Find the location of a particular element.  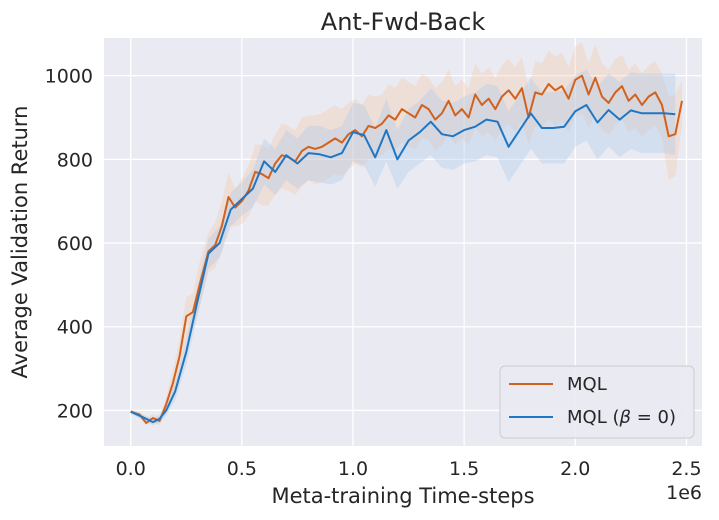

y-tick-label: 600 is located at coordinates (75, 244).